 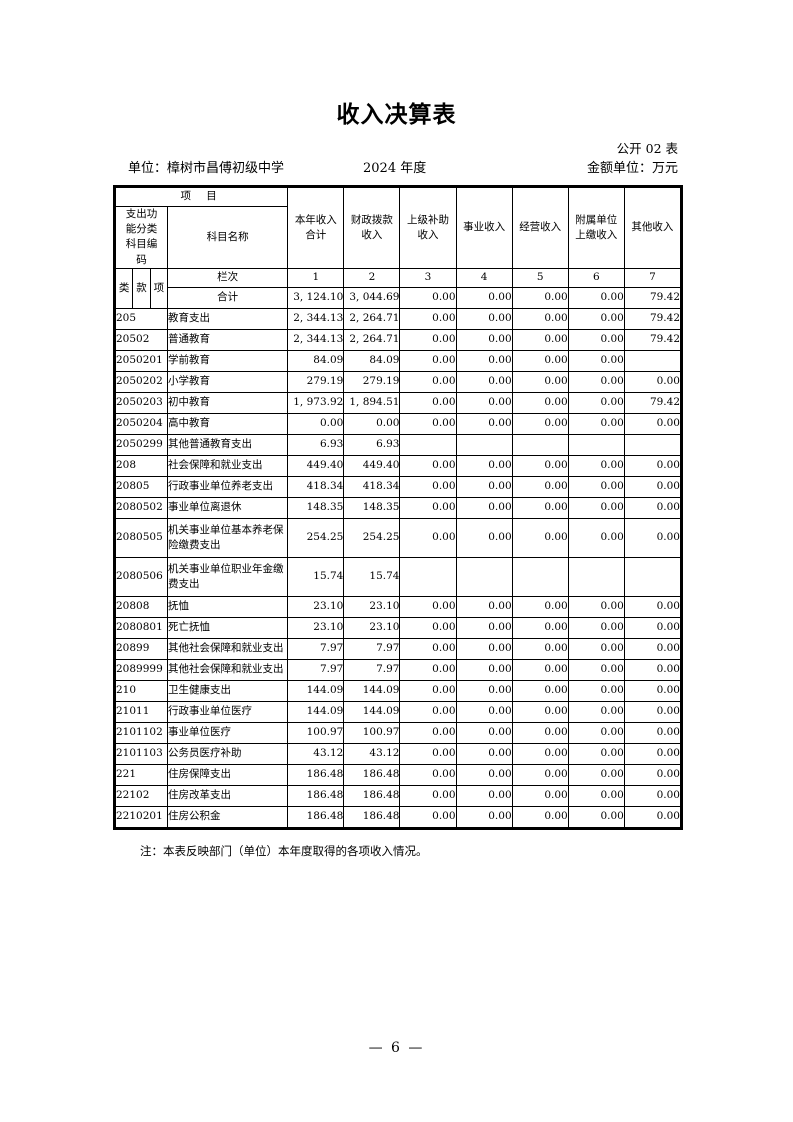 I want to click on table-row: 2050299 其他普通教育支出 6.93 6.93, so click(x=398, y=444).